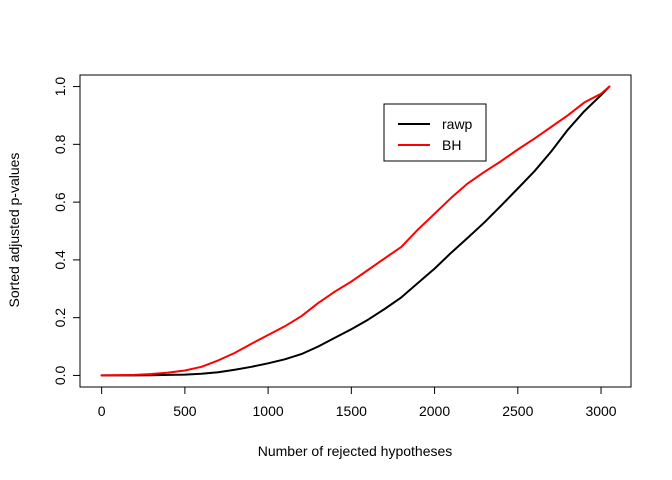 This screenshot has height=480, width=672. I want to click on x-tick-label: 1000, so click(268, 411).